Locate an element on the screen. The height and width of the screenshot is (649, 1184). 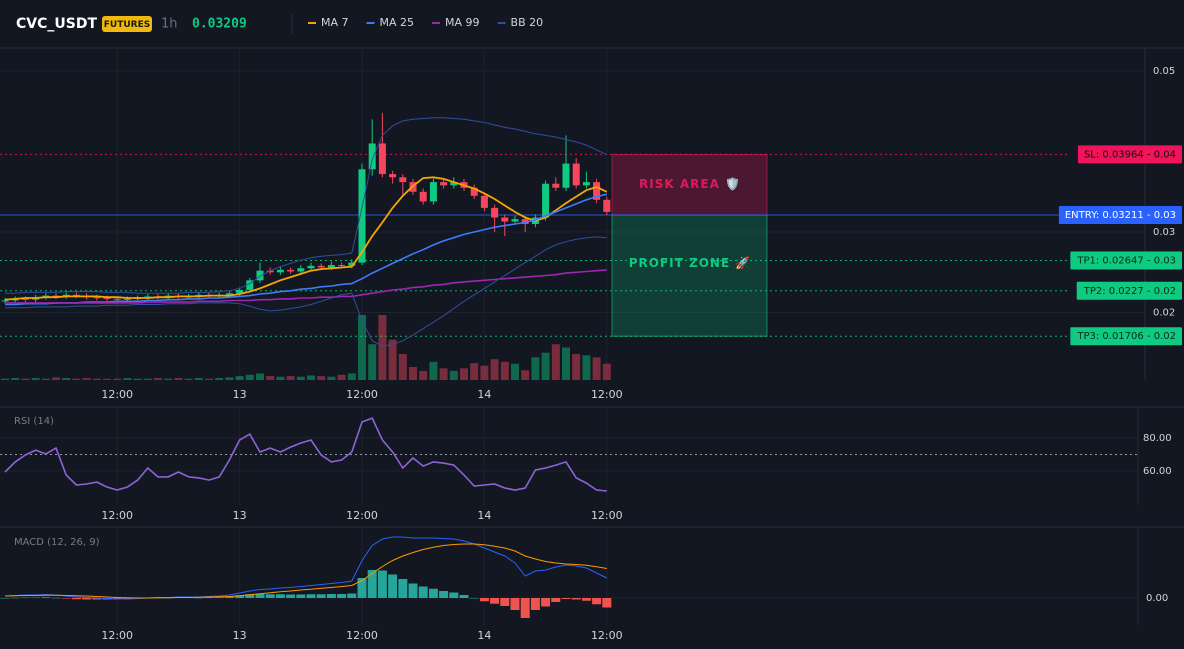
zone-label: RISK AREA 🛡️ is located at coordinates (690, 184).